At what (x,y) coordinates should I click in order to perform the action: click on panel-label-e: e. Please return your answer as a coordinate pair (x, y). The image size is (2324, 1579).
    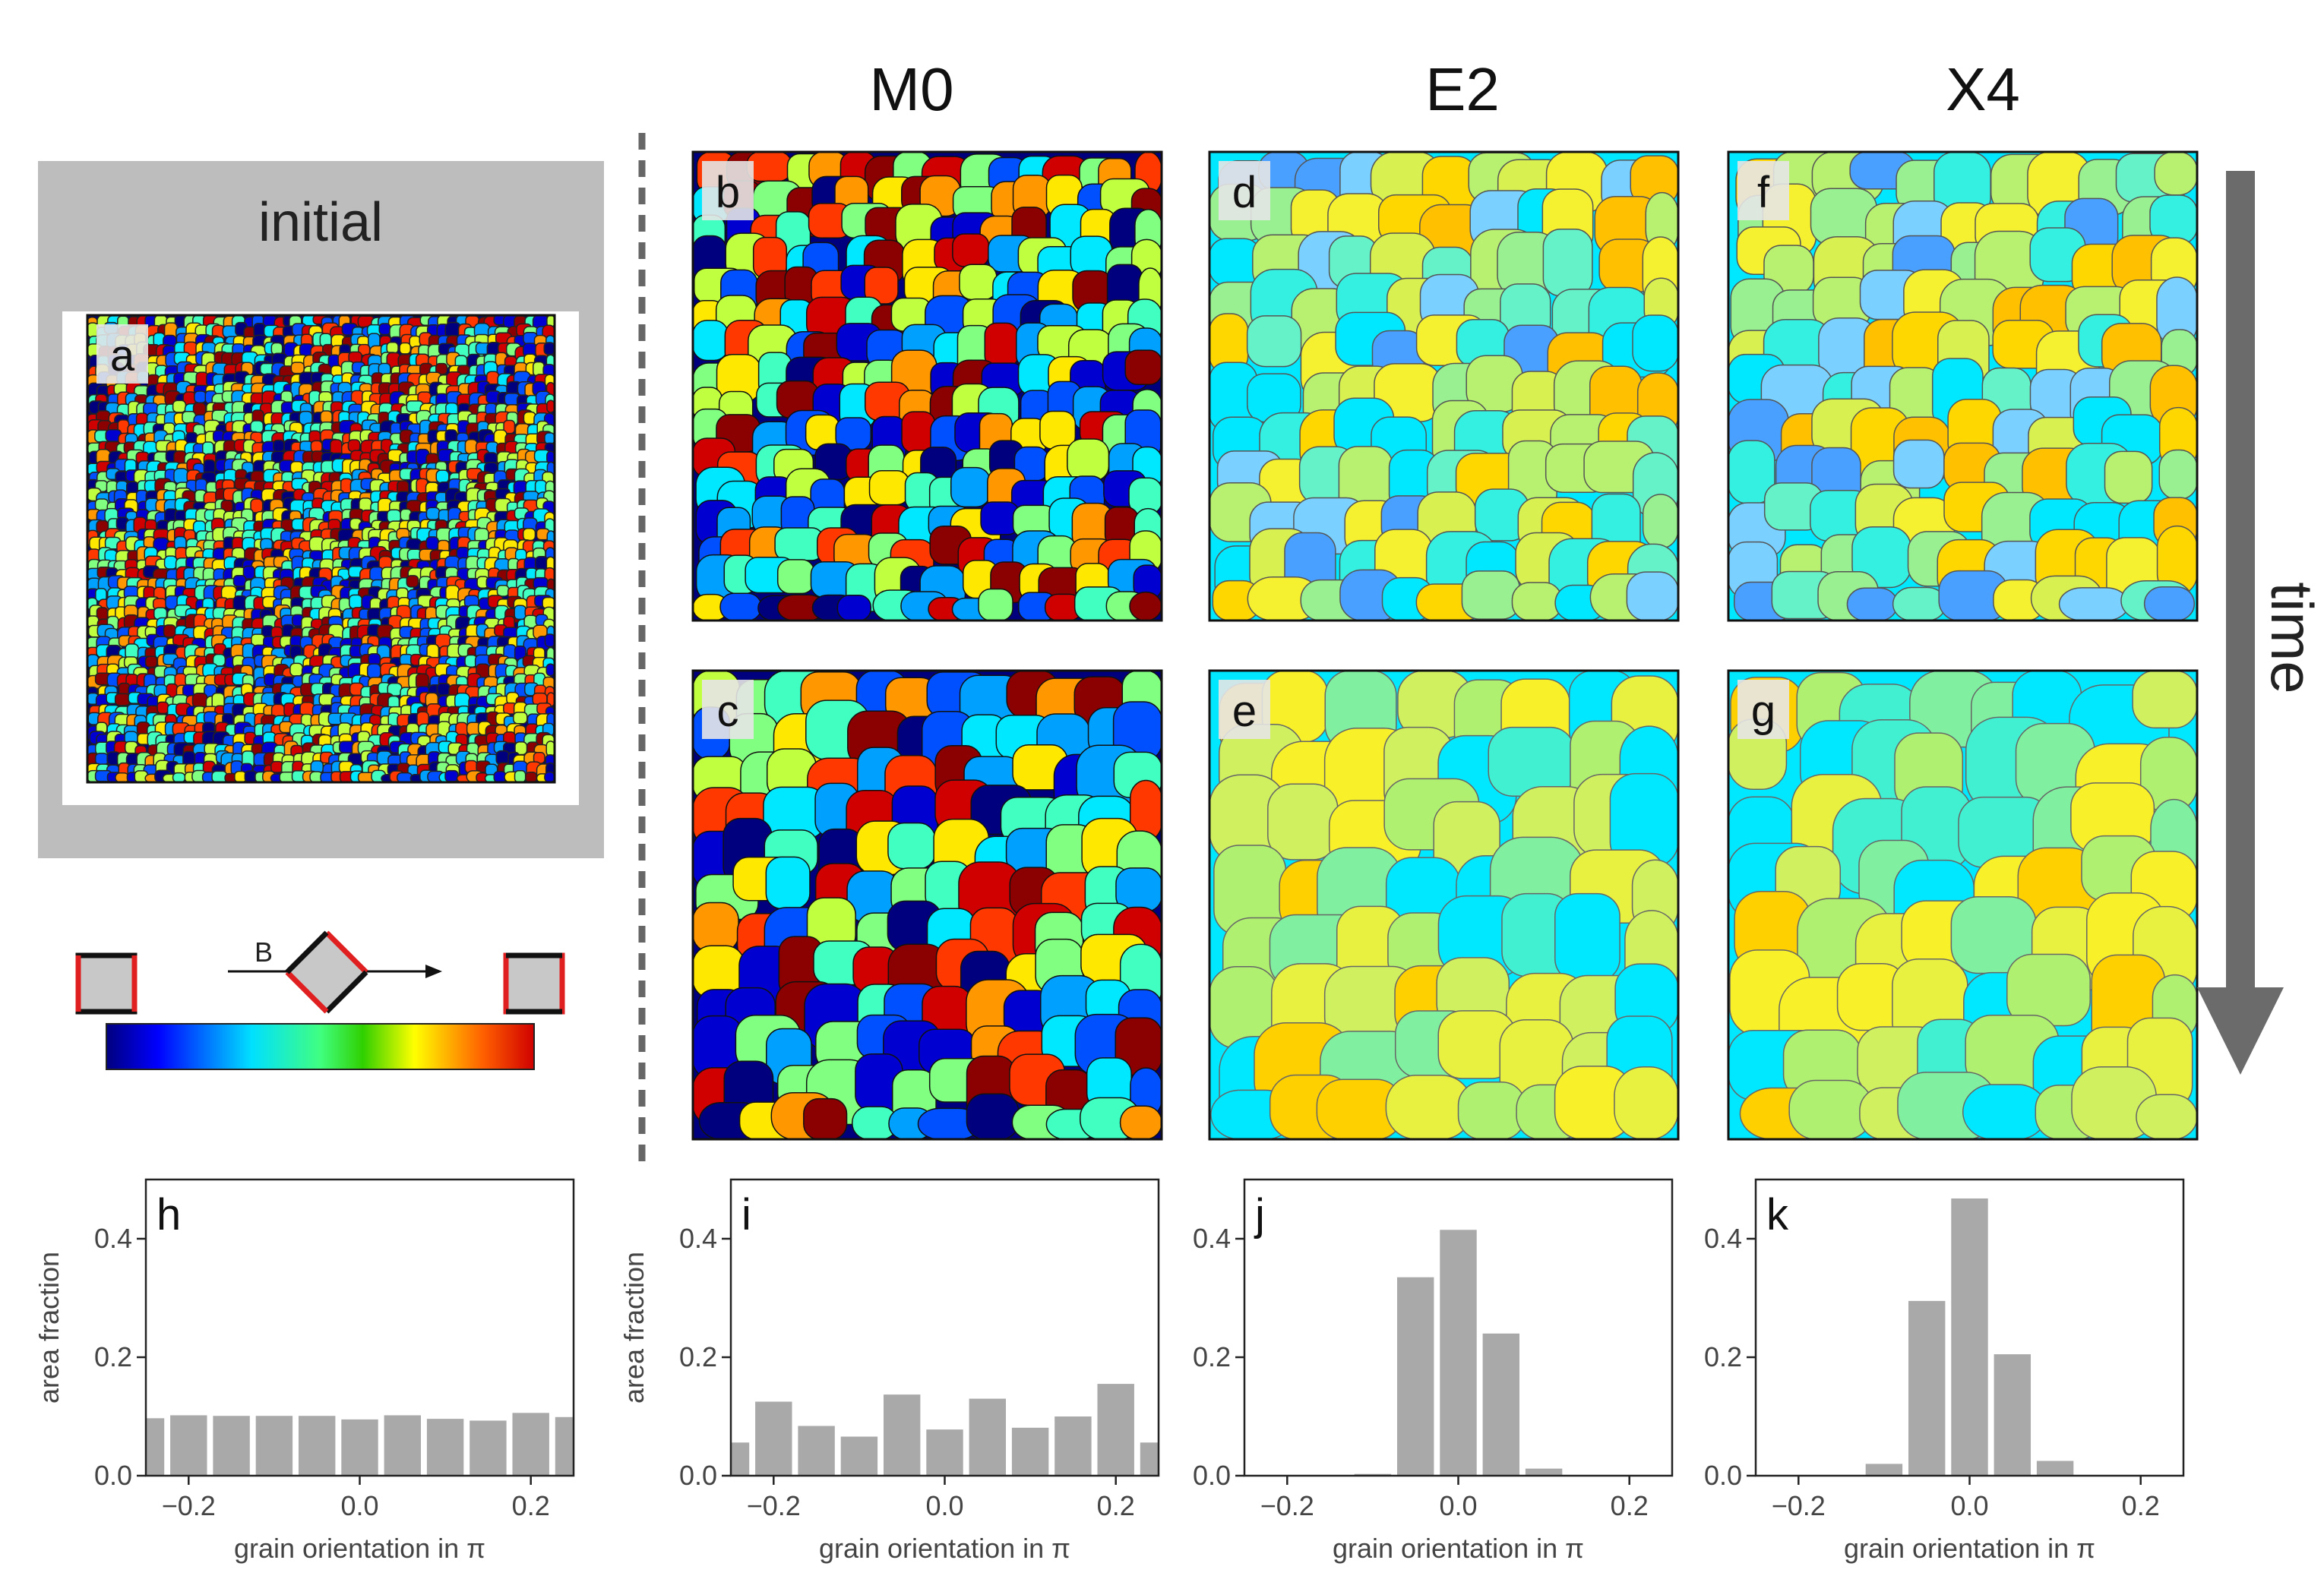
    Looking at the image, I should click on (1244, 711).